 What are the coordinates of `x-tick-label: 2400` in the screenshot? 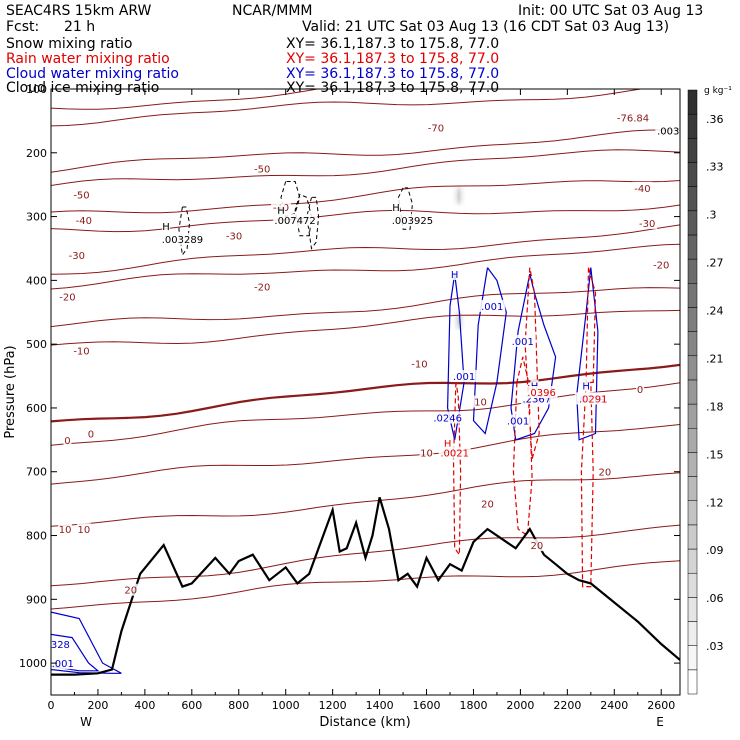 It's located at (614, 705).